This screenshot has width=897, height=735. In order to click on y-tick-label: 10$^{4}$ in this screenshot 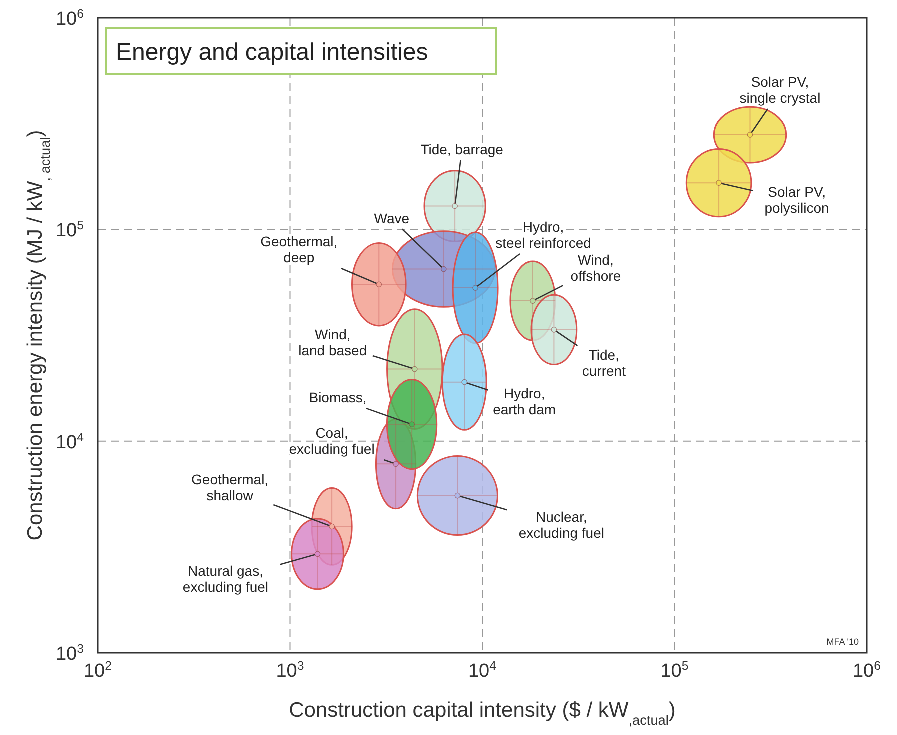, I will do `click(70, 442)`.